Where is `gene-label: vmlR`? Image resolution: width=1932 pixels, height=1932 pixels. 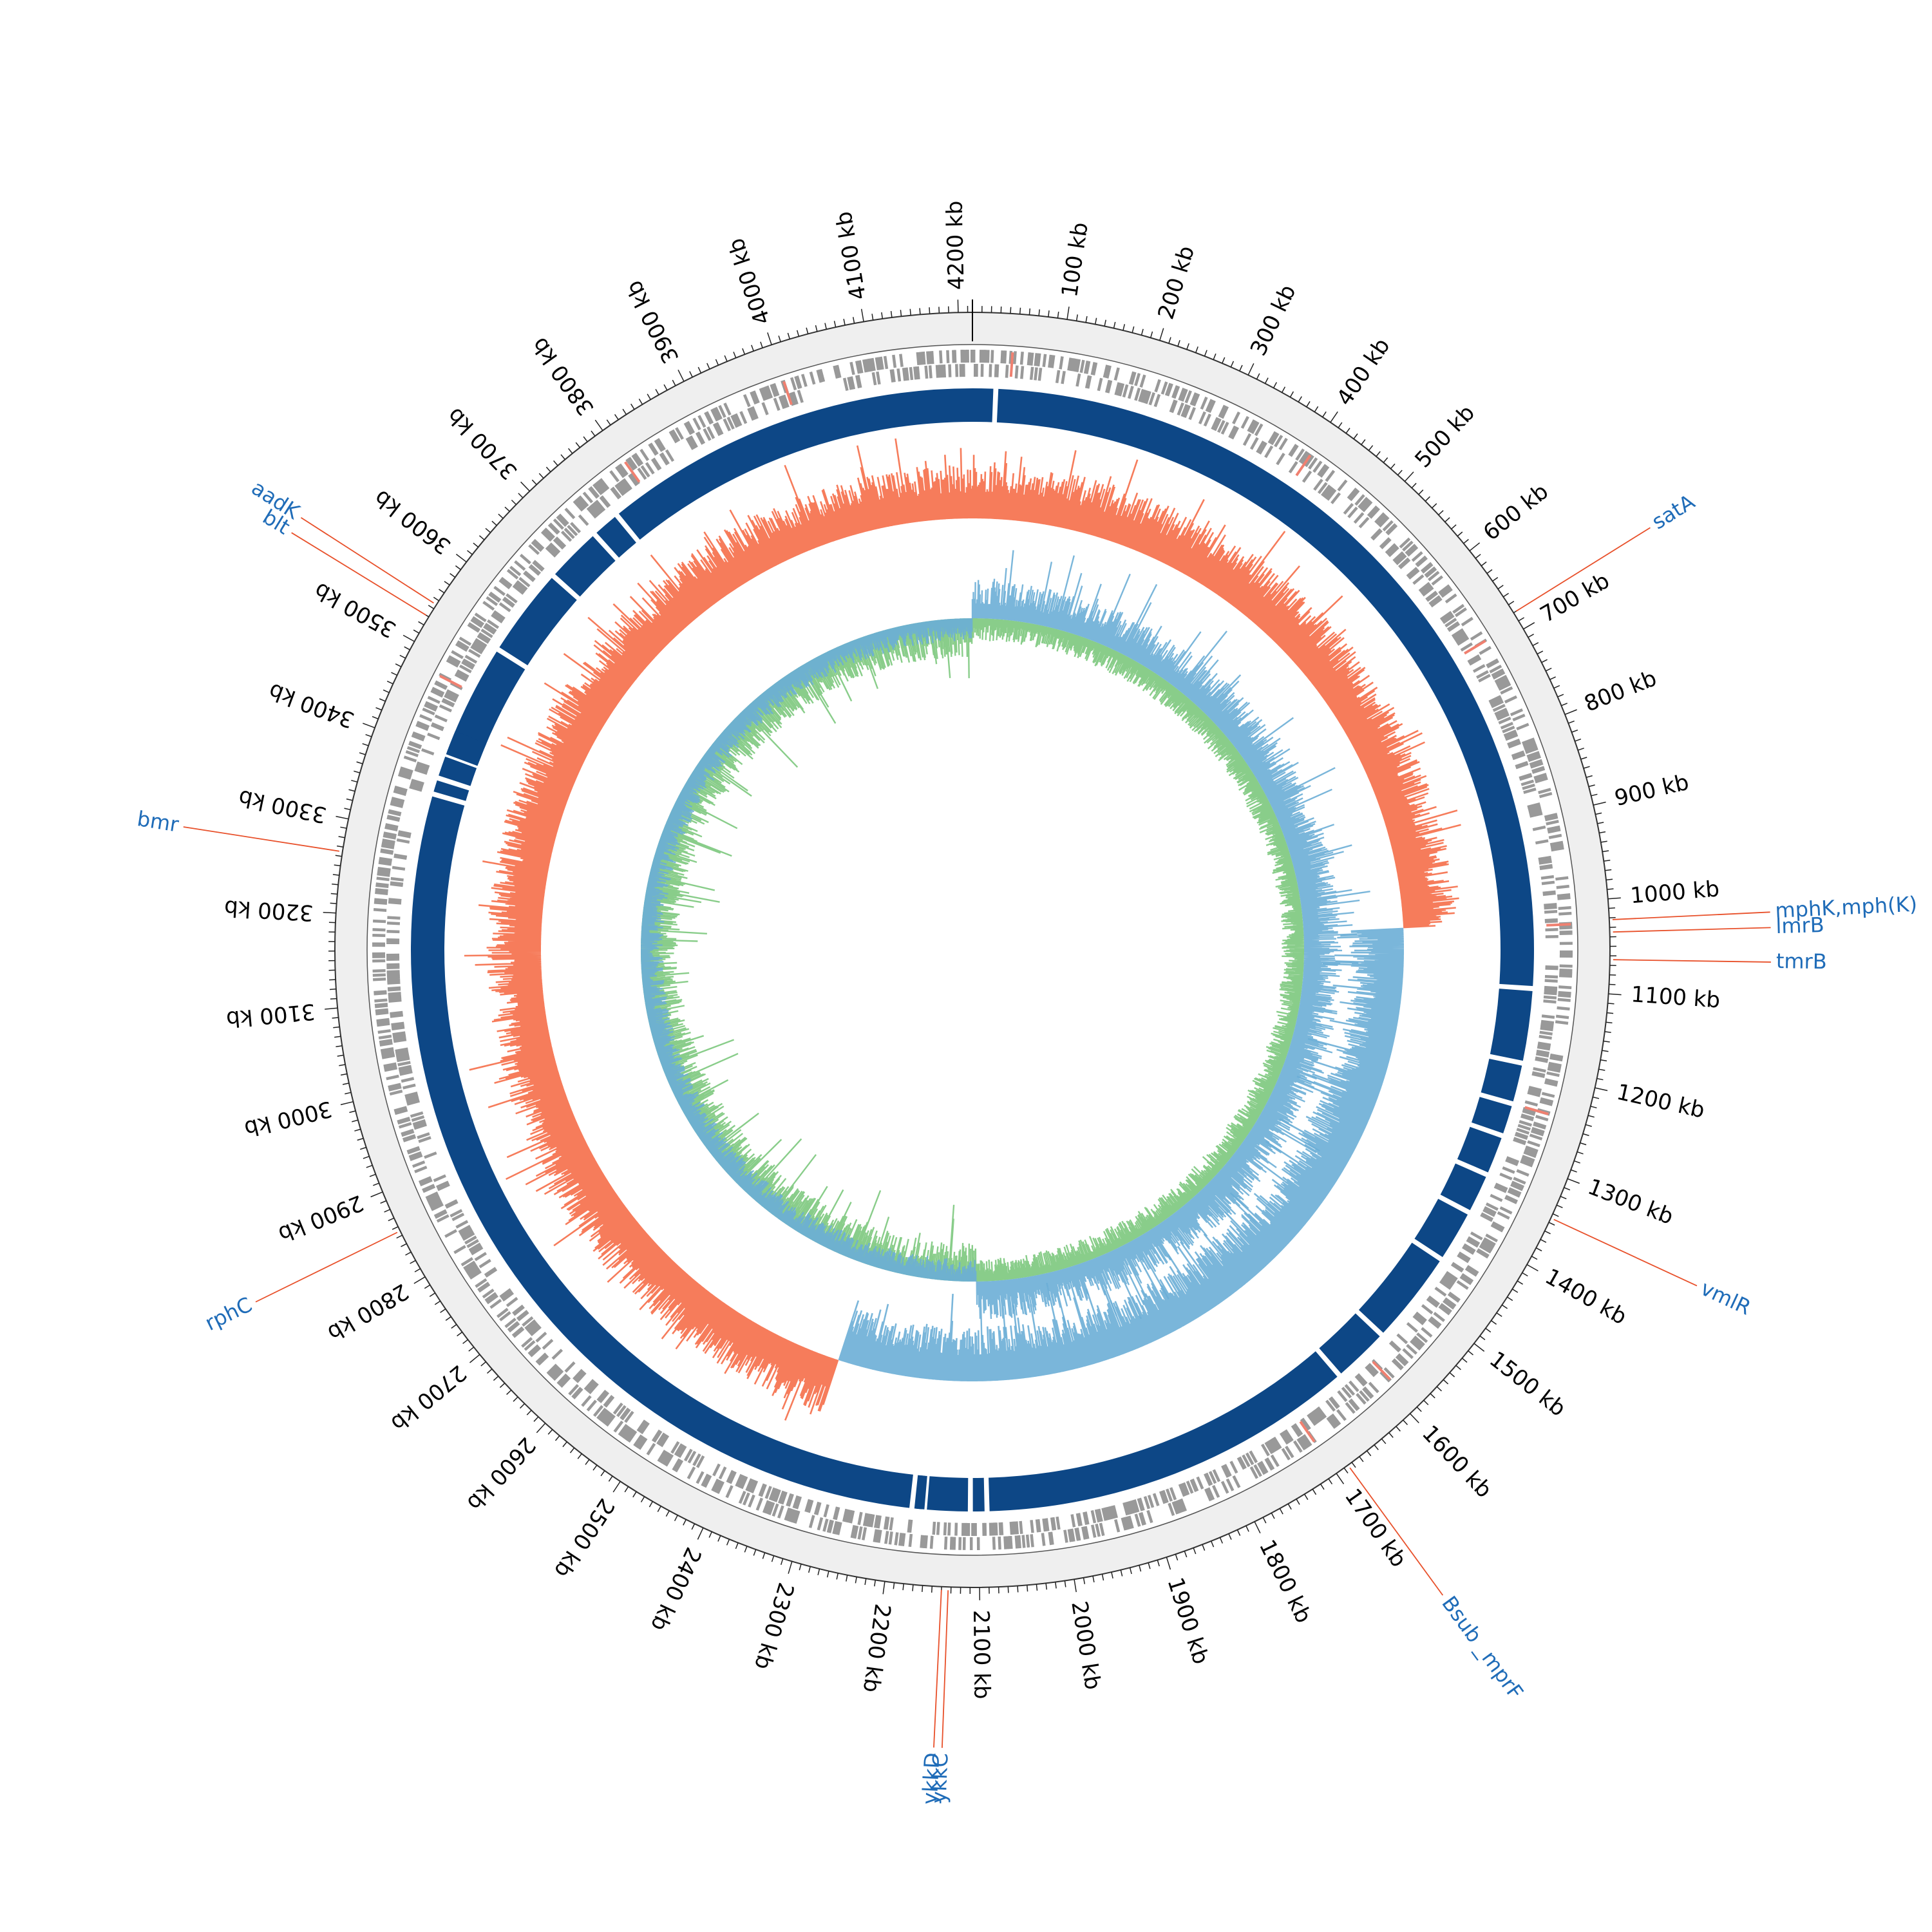 gene-label: vmlR is located at coordinates (1726, 1298).